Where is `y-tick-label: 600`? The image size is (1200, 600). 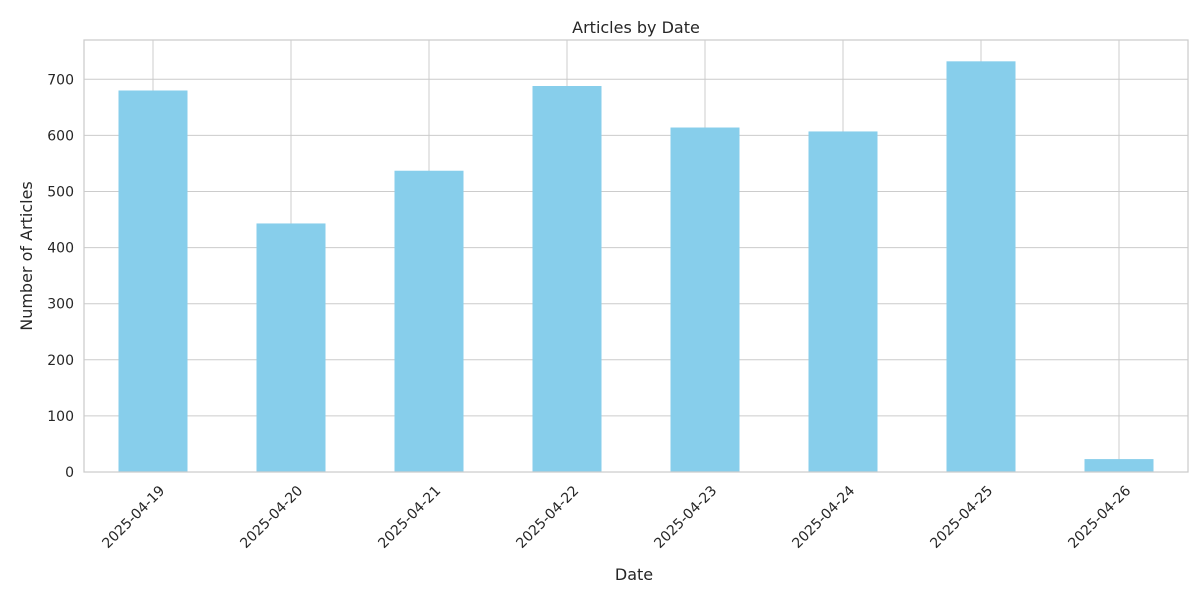
y-tick-label: 600 is located at coordinates (60, 136).